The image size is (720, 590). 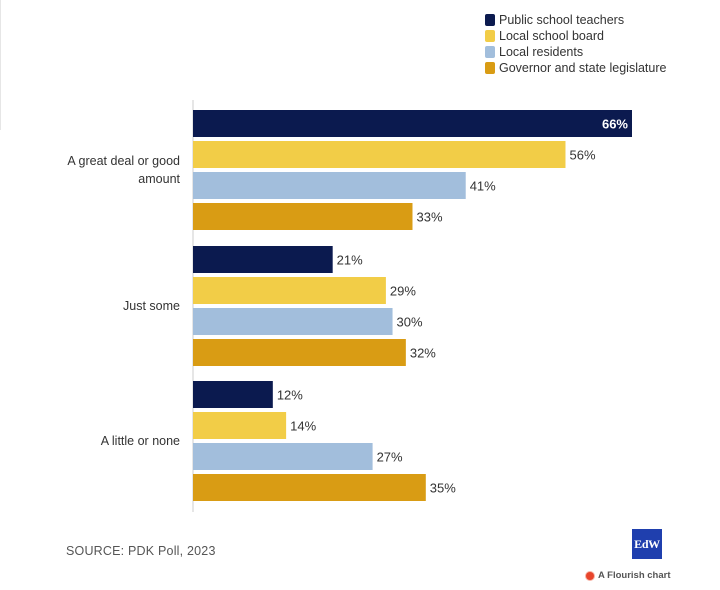 What do you see at coordinates (303, 216) in the screenshot?
I see `bar-governor-and-state-legislature-a-great-deal-or-good-amount` at bounding box center [303, 216].